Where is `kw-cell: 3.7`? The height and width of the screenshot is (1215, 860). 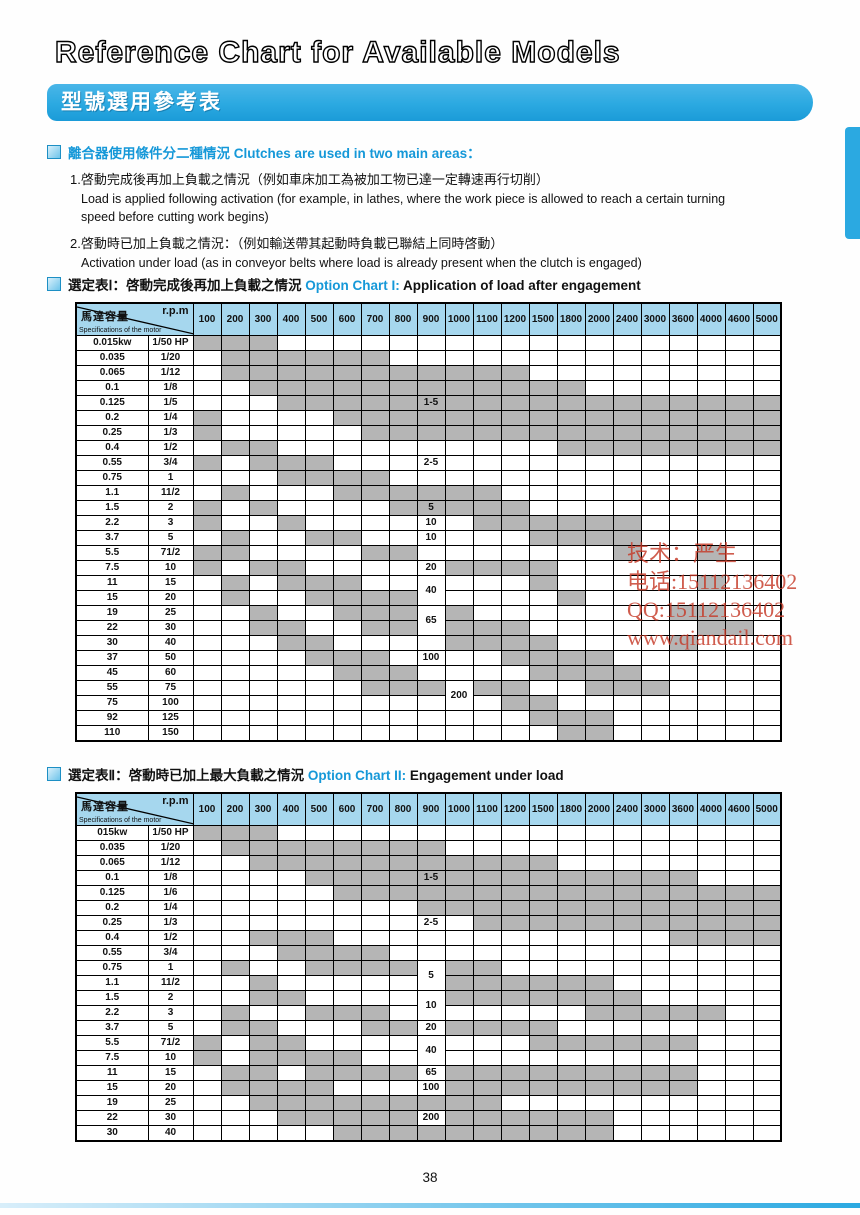
kw-cell: 3.7 is located at coordinates (112, 538).